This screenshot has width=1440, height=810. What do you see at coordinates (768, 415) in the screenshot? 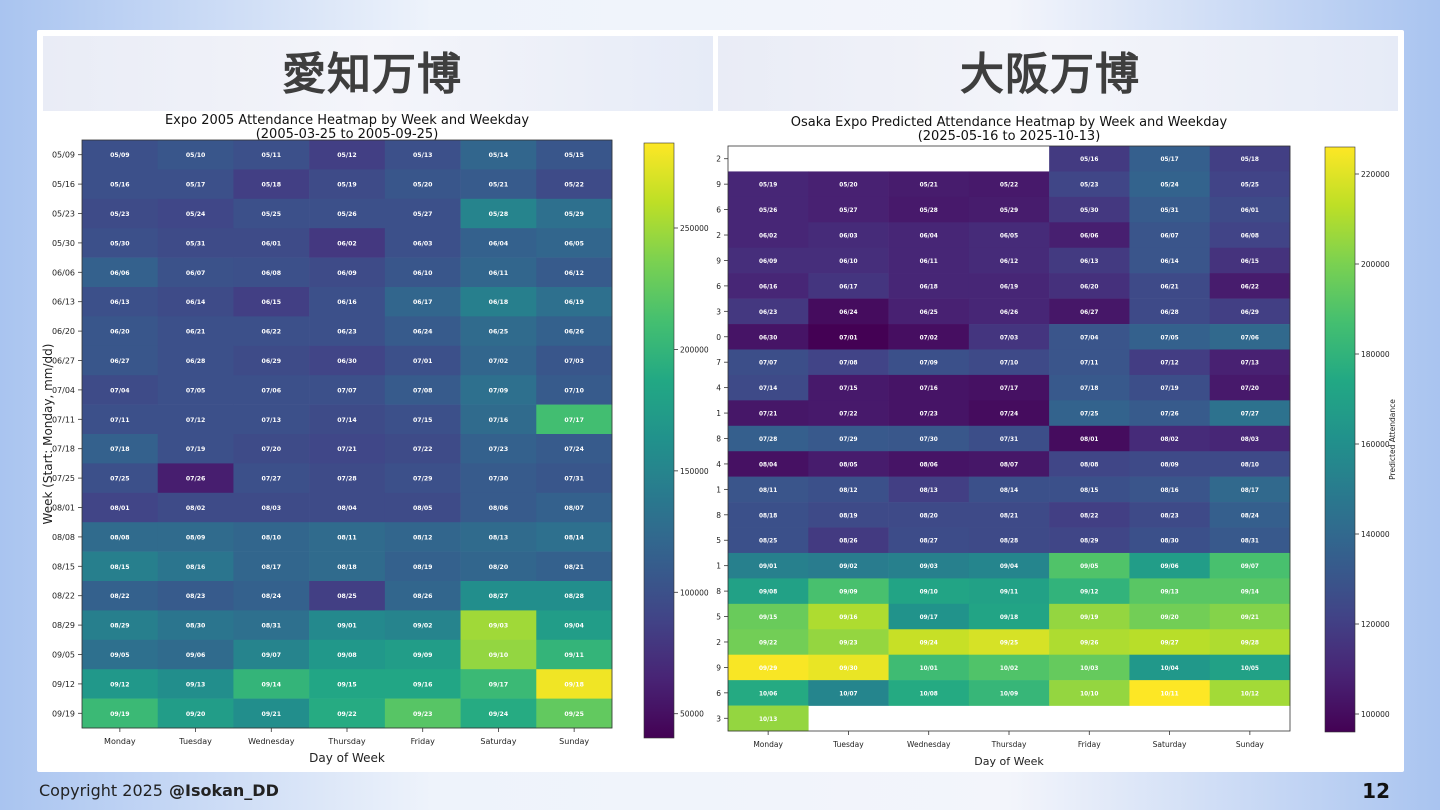
I see `osaka-cell-label: 07/21` at bounding box center [768, 415].